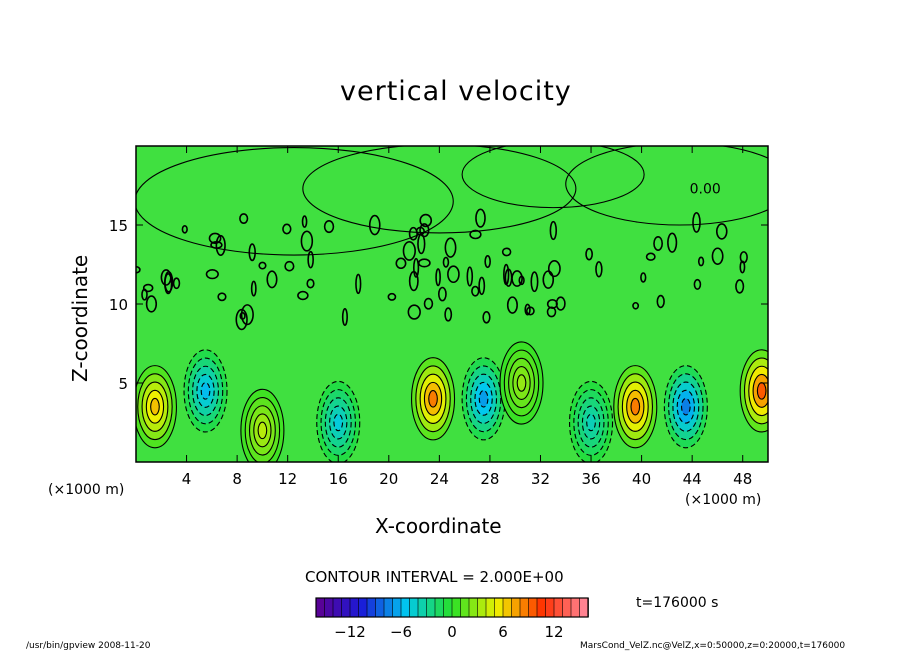 The height and width of the screenshot is (654, 904). What do you see at coordinates (237, 479) in the screenshot?
I see `x-tick-label: 8` at bounding box center [237, 479].